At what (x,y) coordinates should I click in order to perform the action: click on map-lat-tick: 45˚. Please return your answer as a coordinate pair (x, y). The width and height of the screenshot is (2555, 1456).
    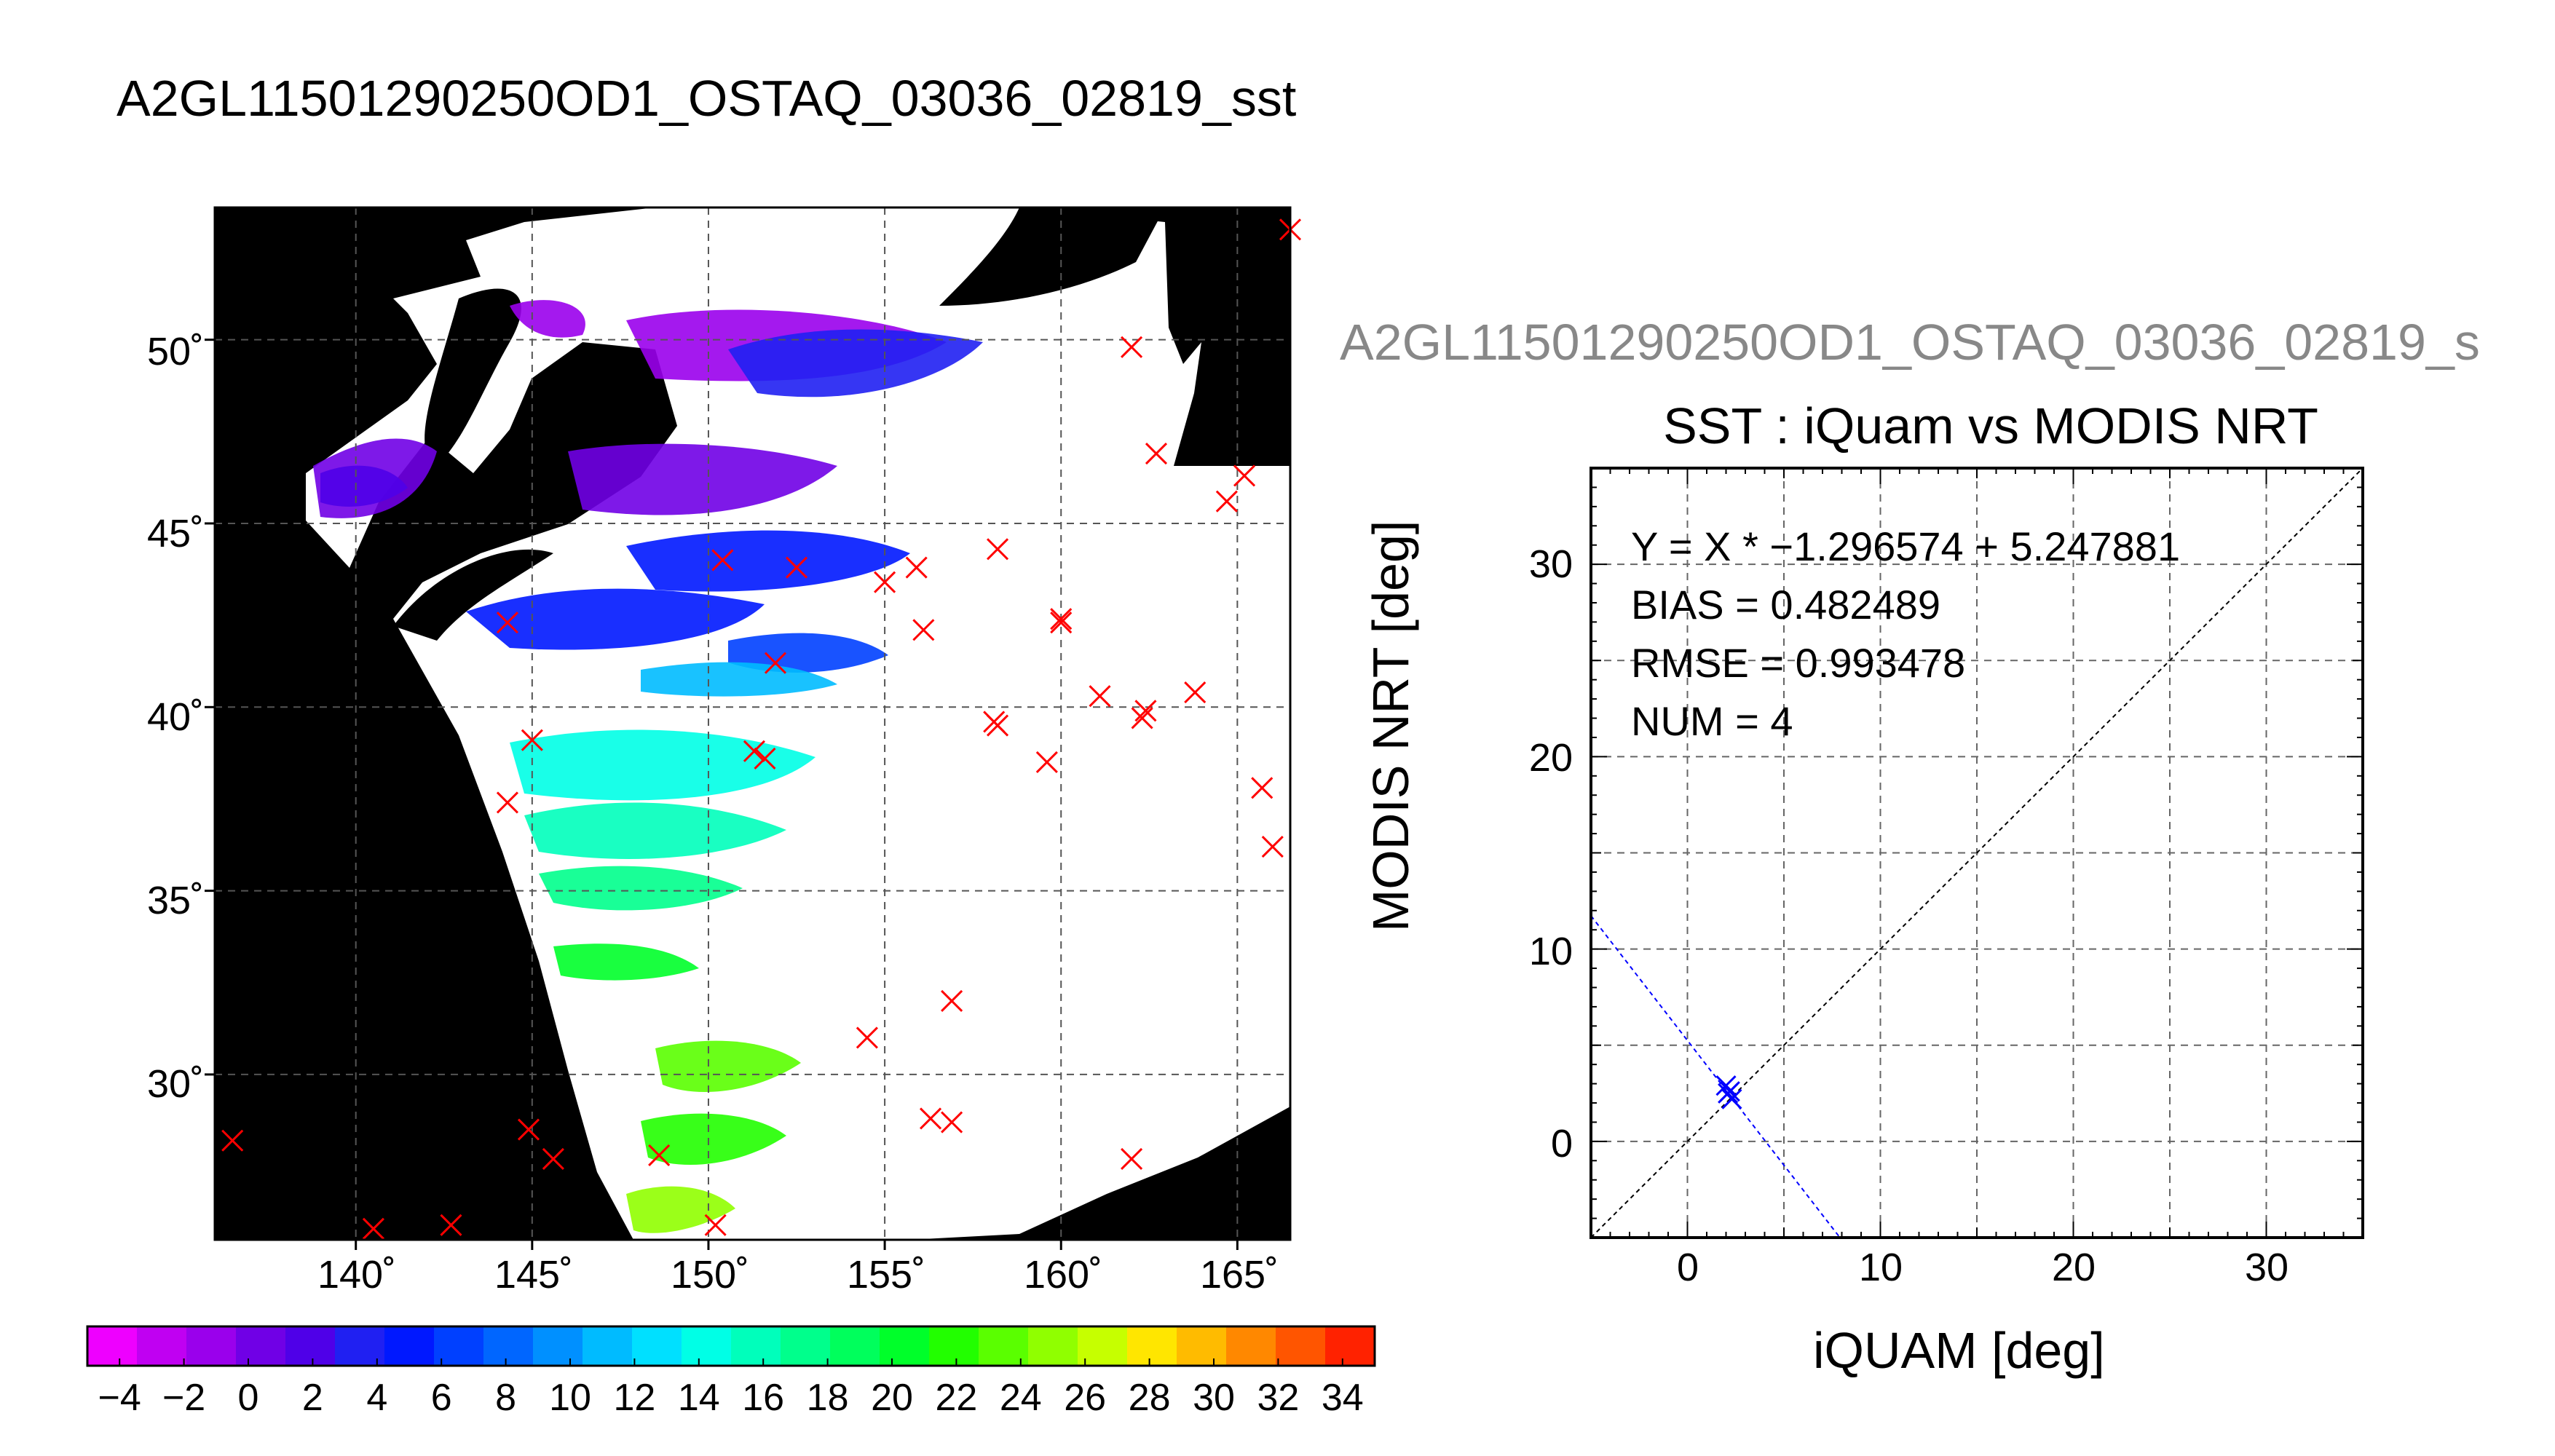
    Looking at the image, I should click on (175, 533).